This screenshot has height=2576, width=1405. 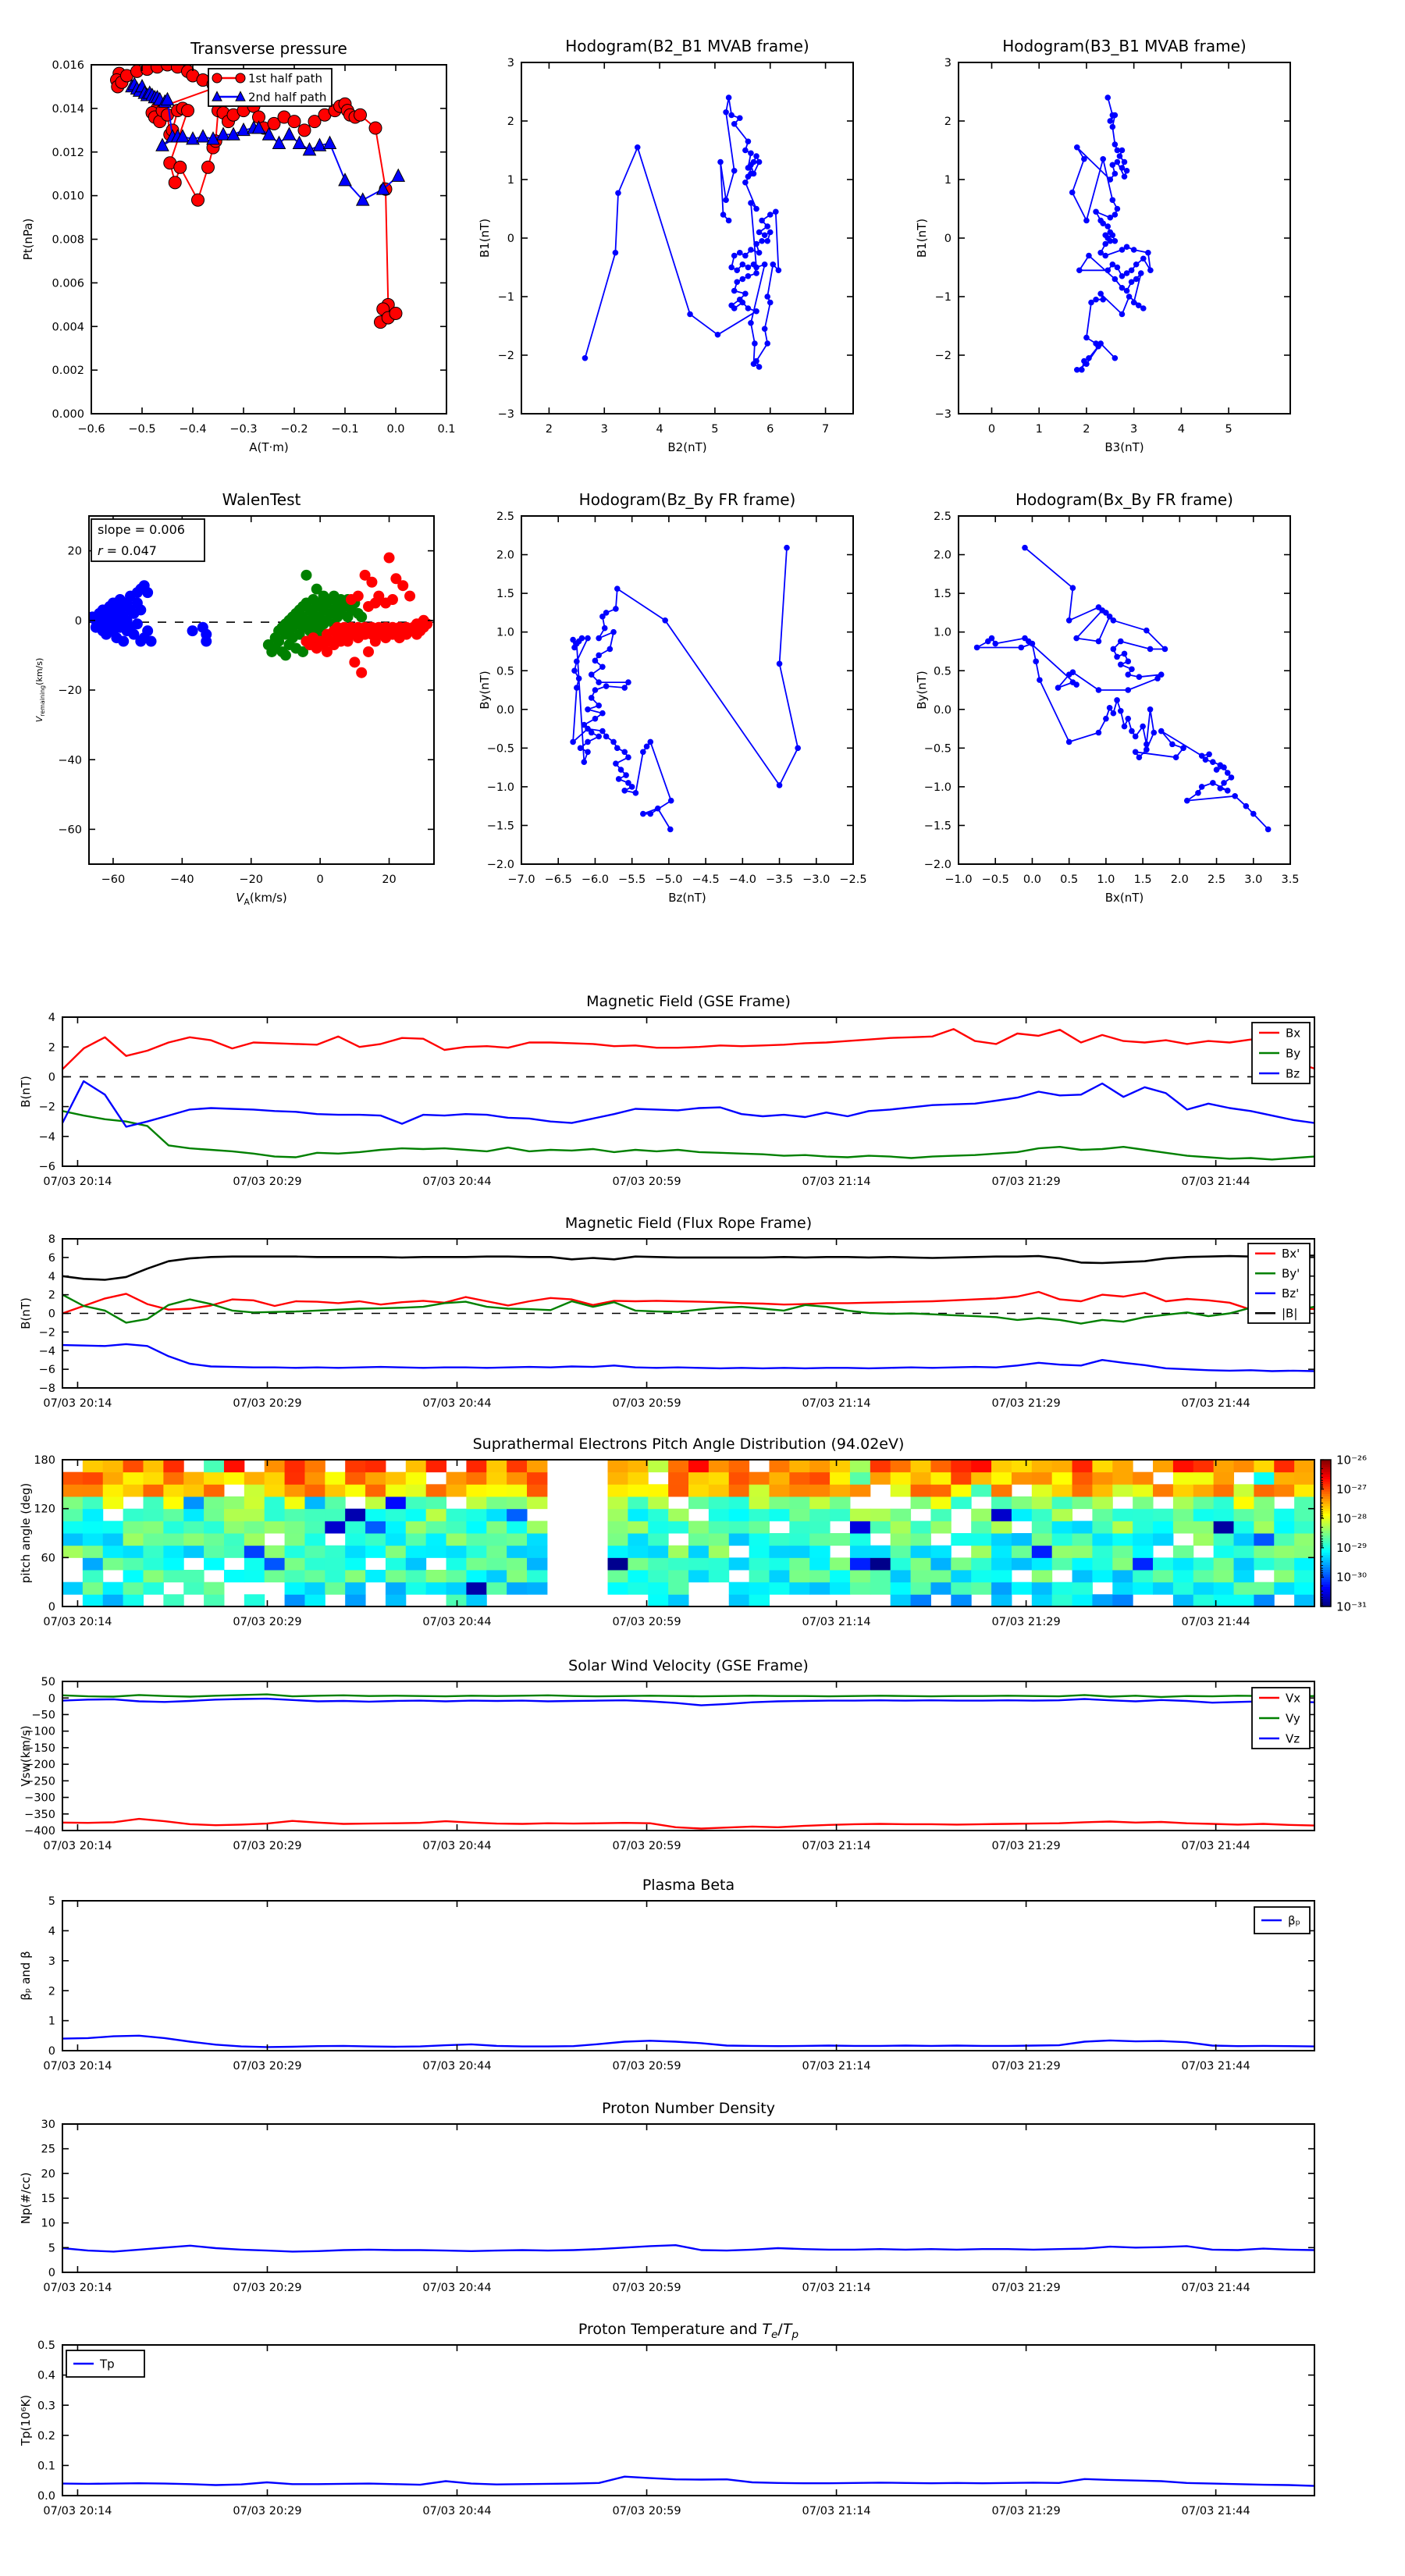 I want to click on y-tick-label: −1.0, so click(x=501, y=787).